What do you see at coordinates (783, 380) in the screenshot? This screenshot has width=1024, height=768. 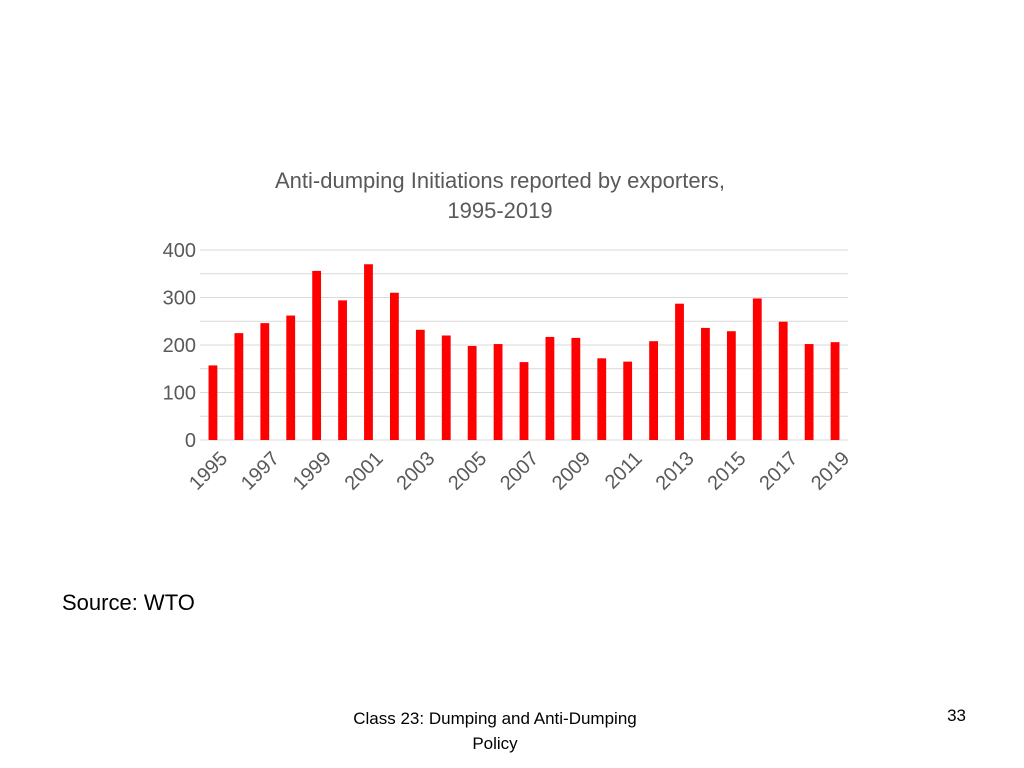 I see `bar-2017` at bounding box center [783, 380].